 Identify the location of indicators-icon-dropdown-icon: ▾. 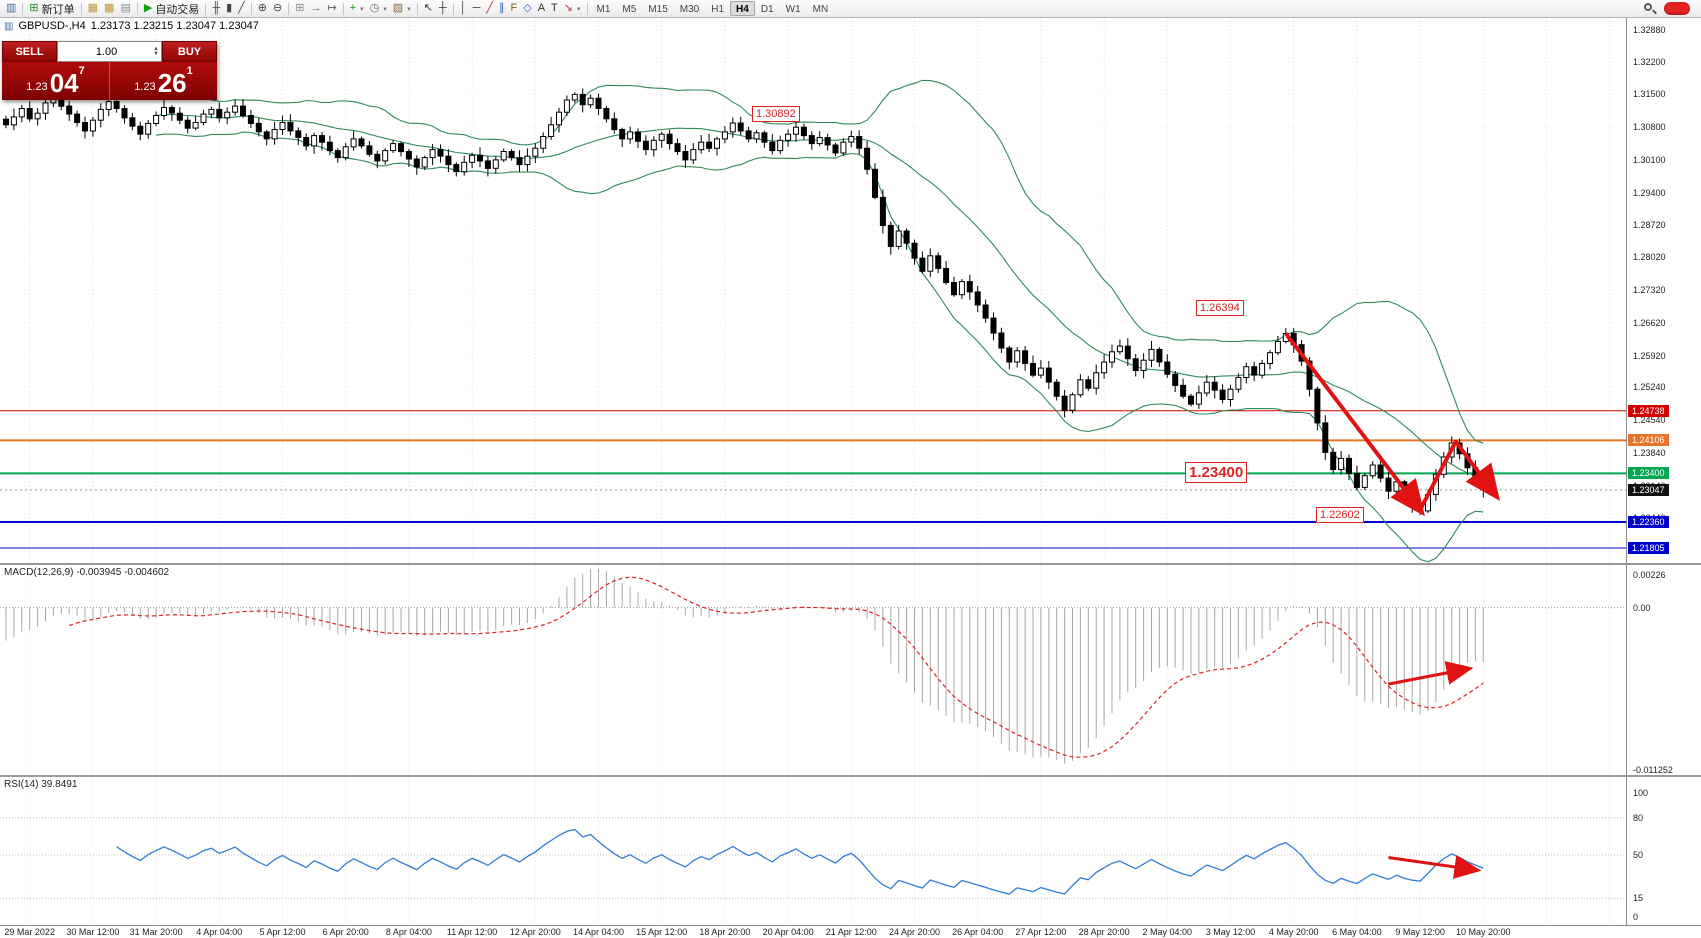
(362, 9).